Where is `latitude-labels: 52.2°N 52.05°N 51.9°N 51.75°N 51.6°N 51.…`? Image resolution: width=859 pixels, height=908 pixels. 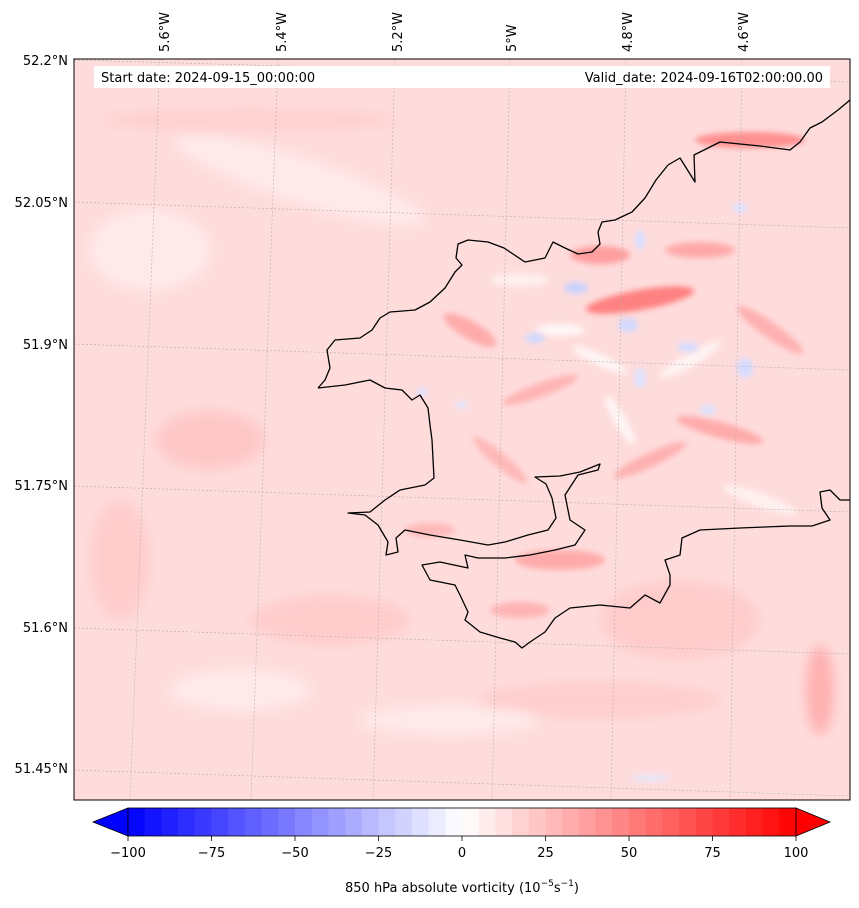
latitude-labels: 52.2°N 52.05°N 51.9°N 51.75°N 51.6°N 51.… is located at coordinates (41, 415).